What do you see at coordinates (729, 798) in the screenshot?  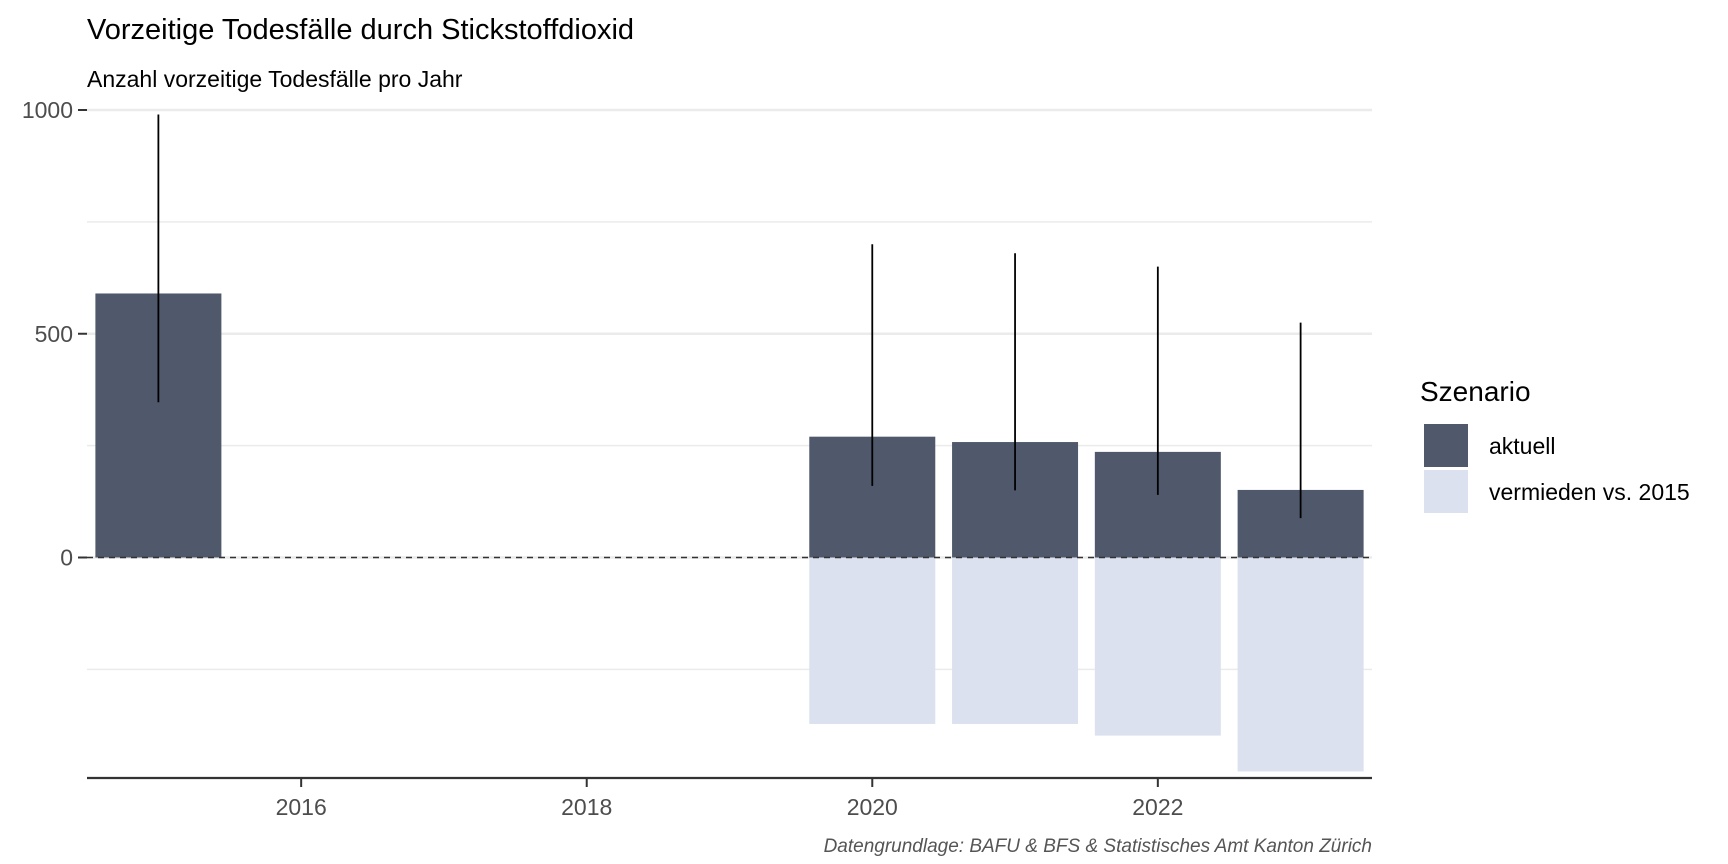 I see `x-axis: 2016 2018 2020 2022` at bounding box center [729, 798].